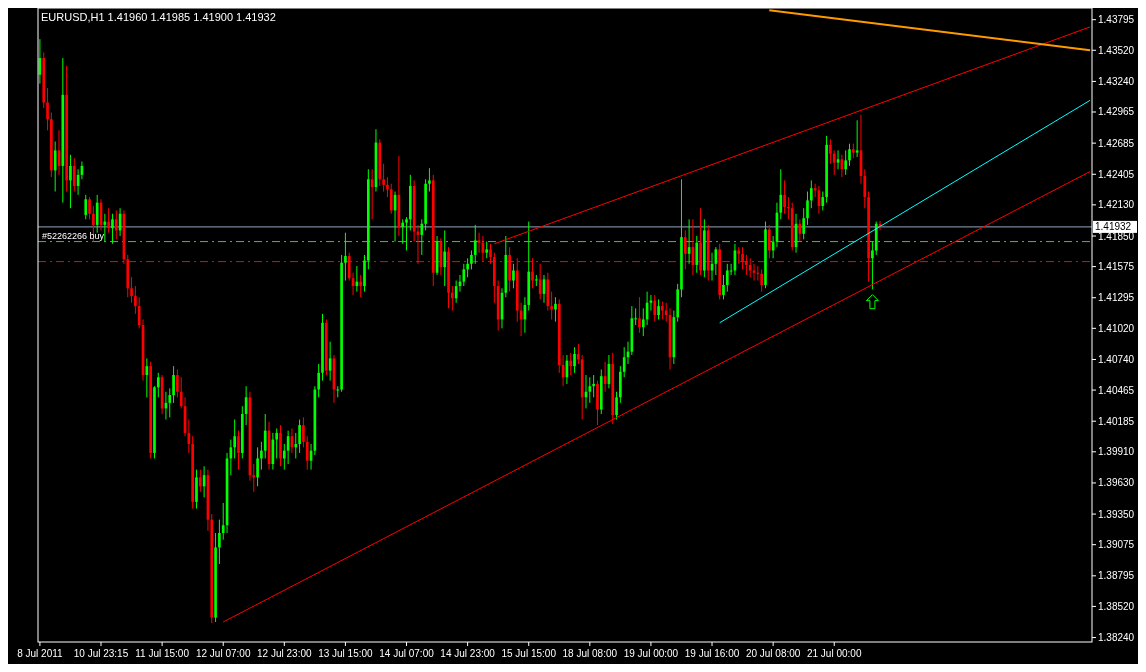 The height and width of the screenshot is (672, 1146). What do you see at coordinates (284, 653) in the screenshot?
I see `x-tick-label: 12 Jul 23:00` at bounding box center [284, 653].